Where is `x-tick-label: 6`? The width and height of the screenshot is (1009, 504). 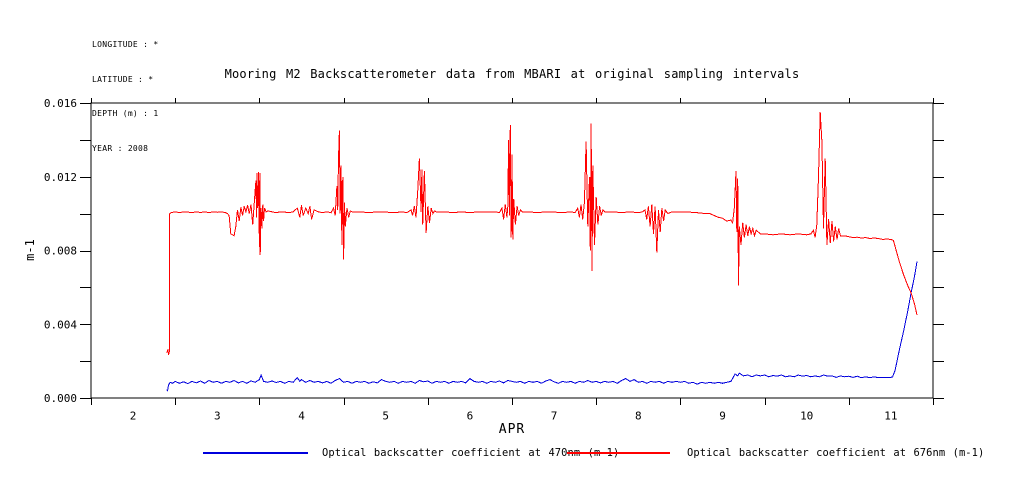
x-tick-label: 6 is located at coordinates (470, 416).